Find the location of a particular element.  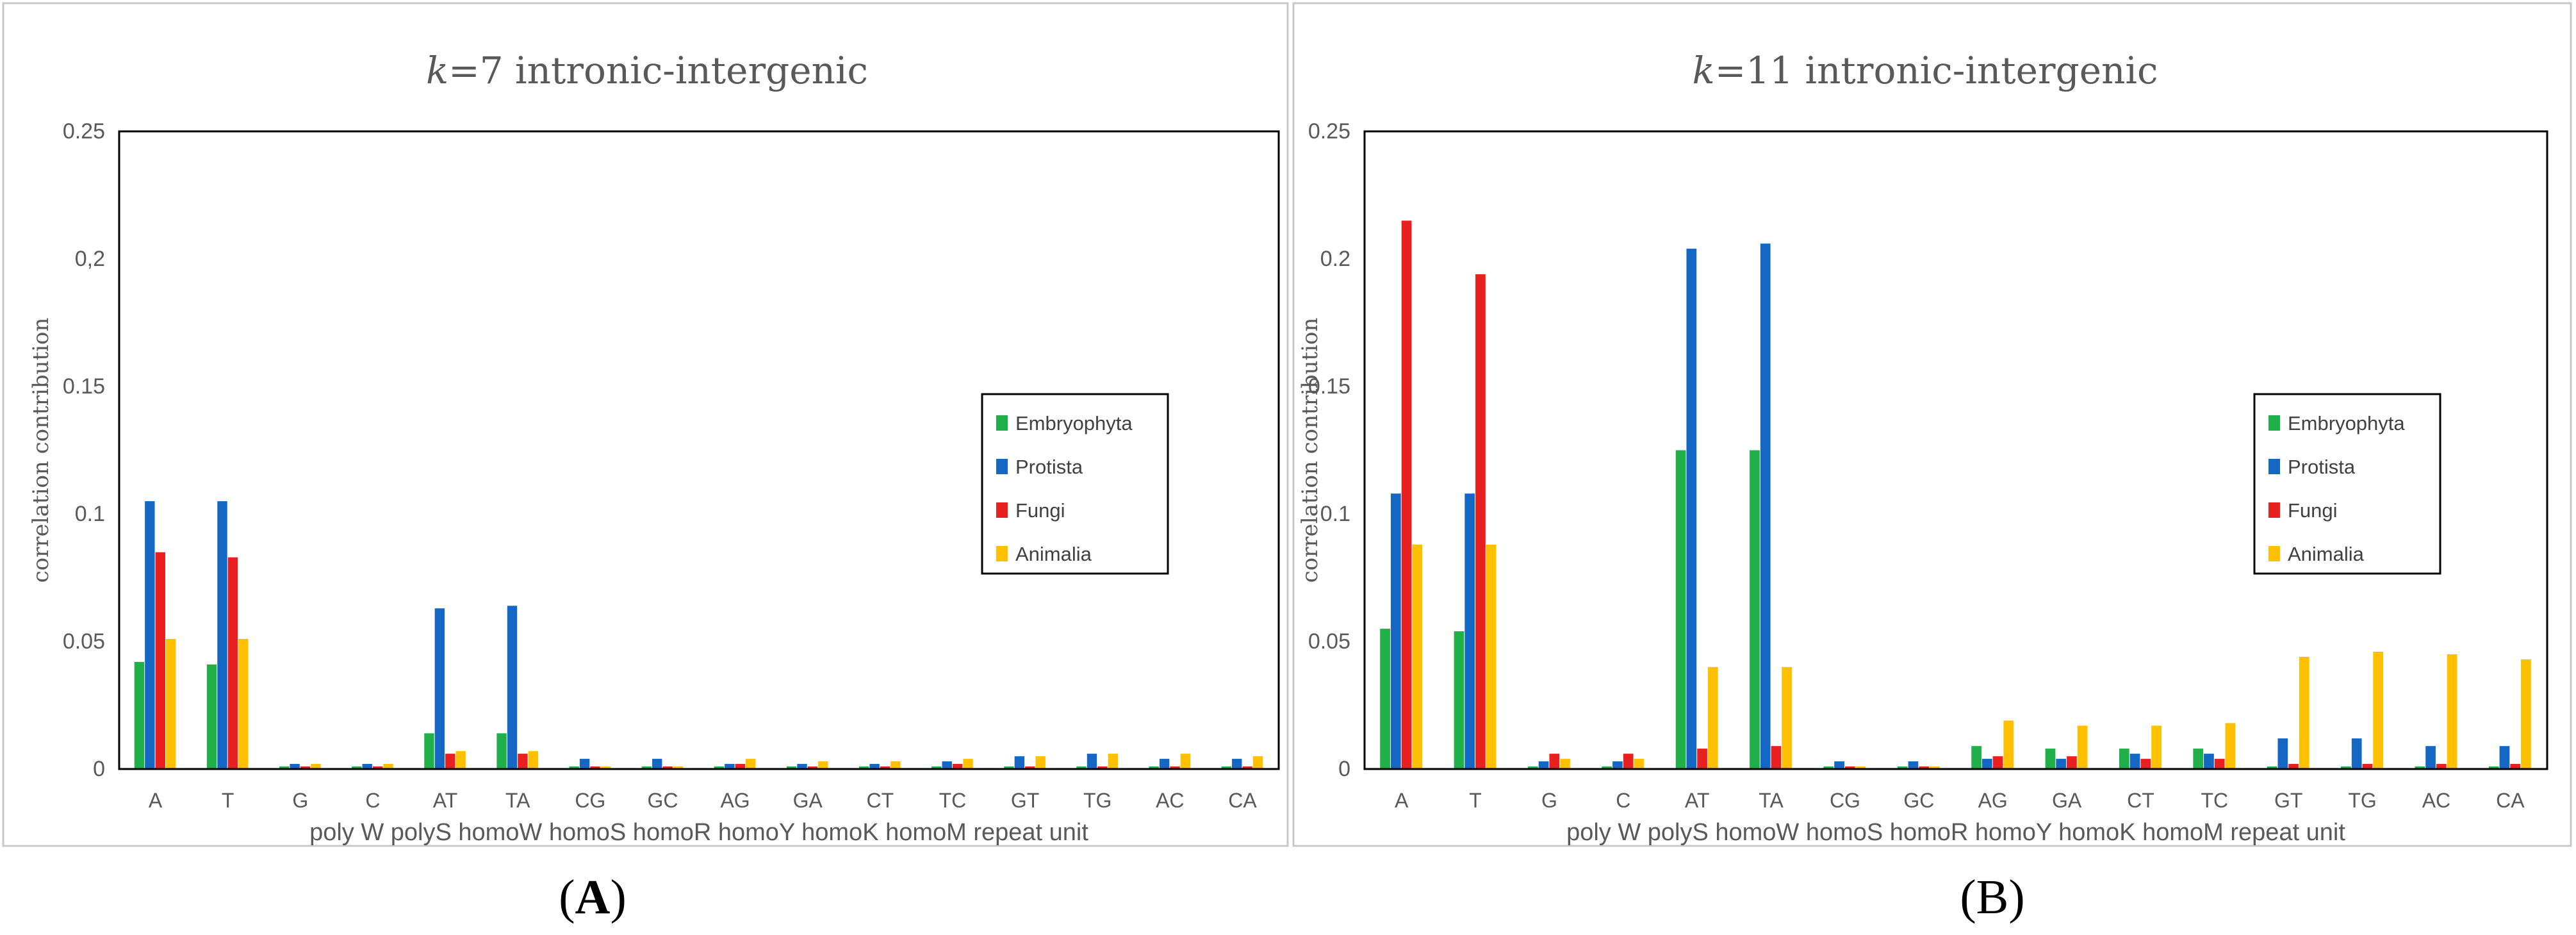

panel-label-letter: B is located at coordinates (1992, 897).